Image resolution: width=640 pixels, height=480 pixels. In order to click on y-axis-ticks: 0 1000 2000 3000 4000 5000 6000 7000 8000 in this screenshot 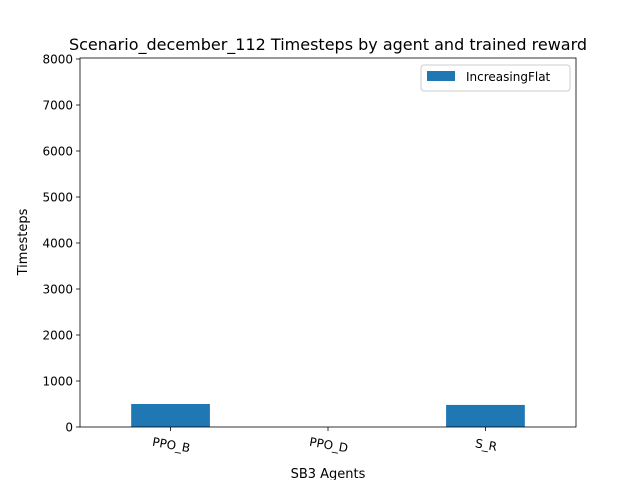, I will do `click(61, 244)`.